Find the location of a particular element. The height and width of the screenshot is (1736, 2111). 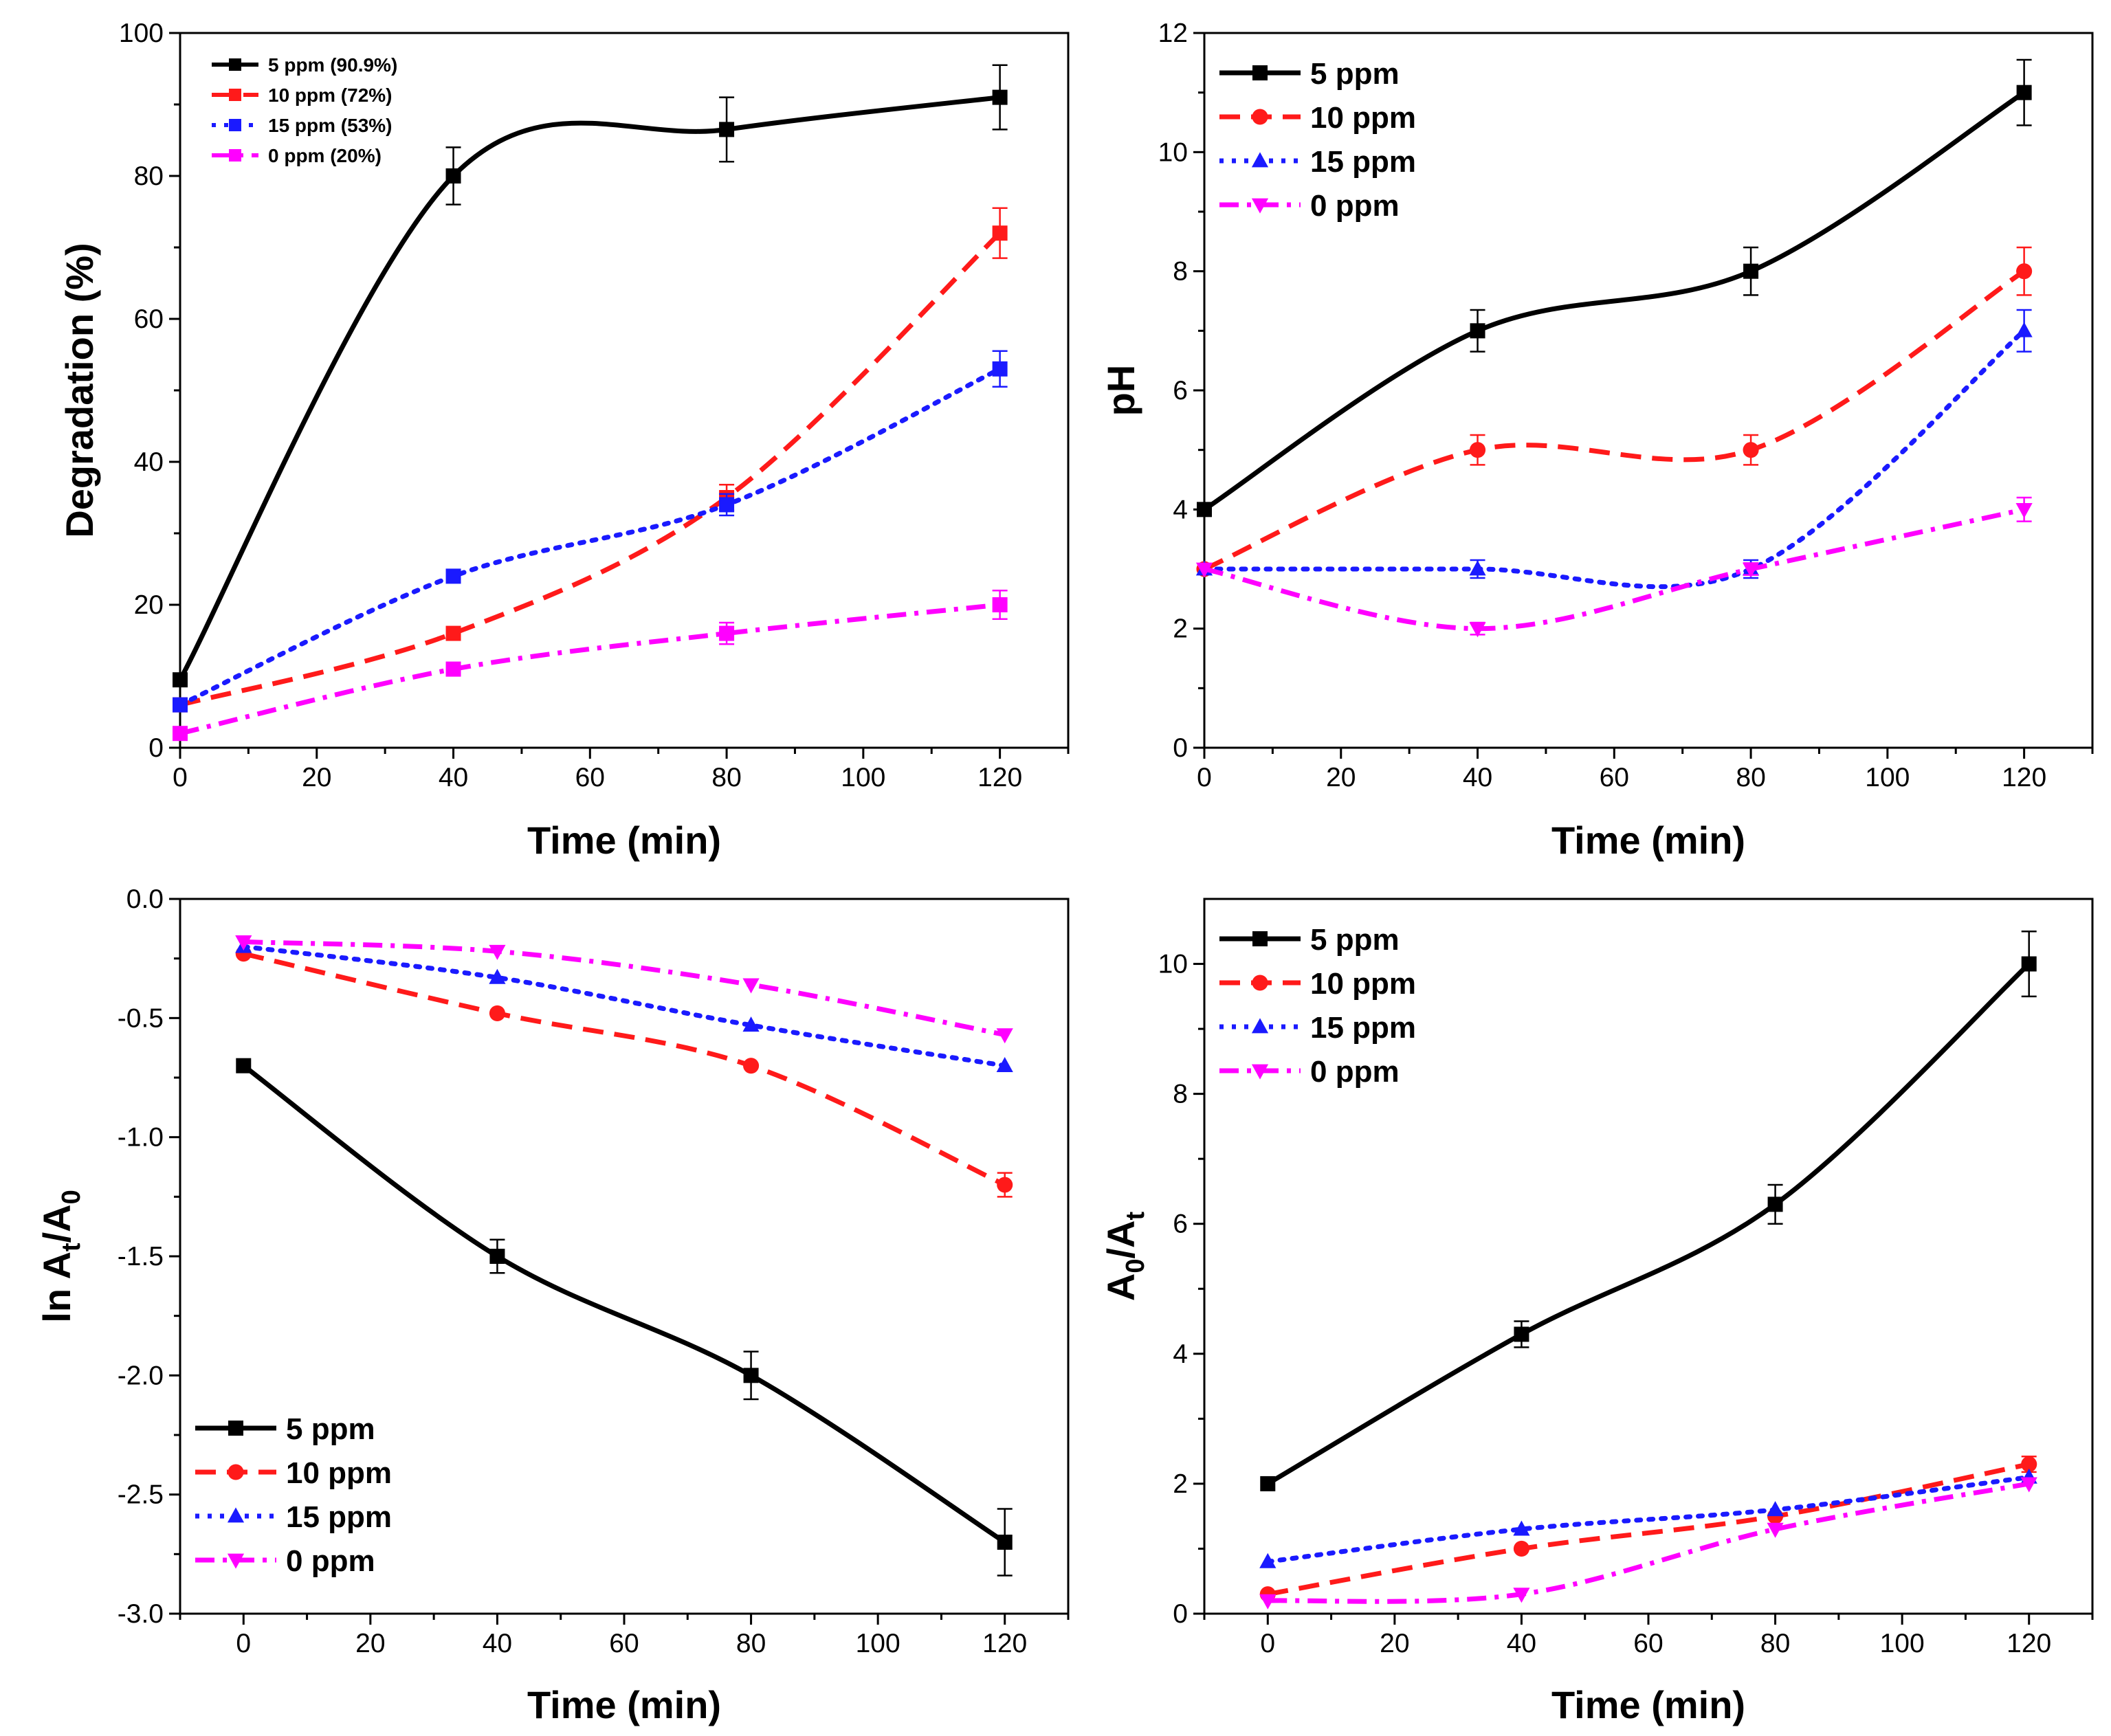

legend-label: 10 ppm (72%) is located at coordinates (330, 95).